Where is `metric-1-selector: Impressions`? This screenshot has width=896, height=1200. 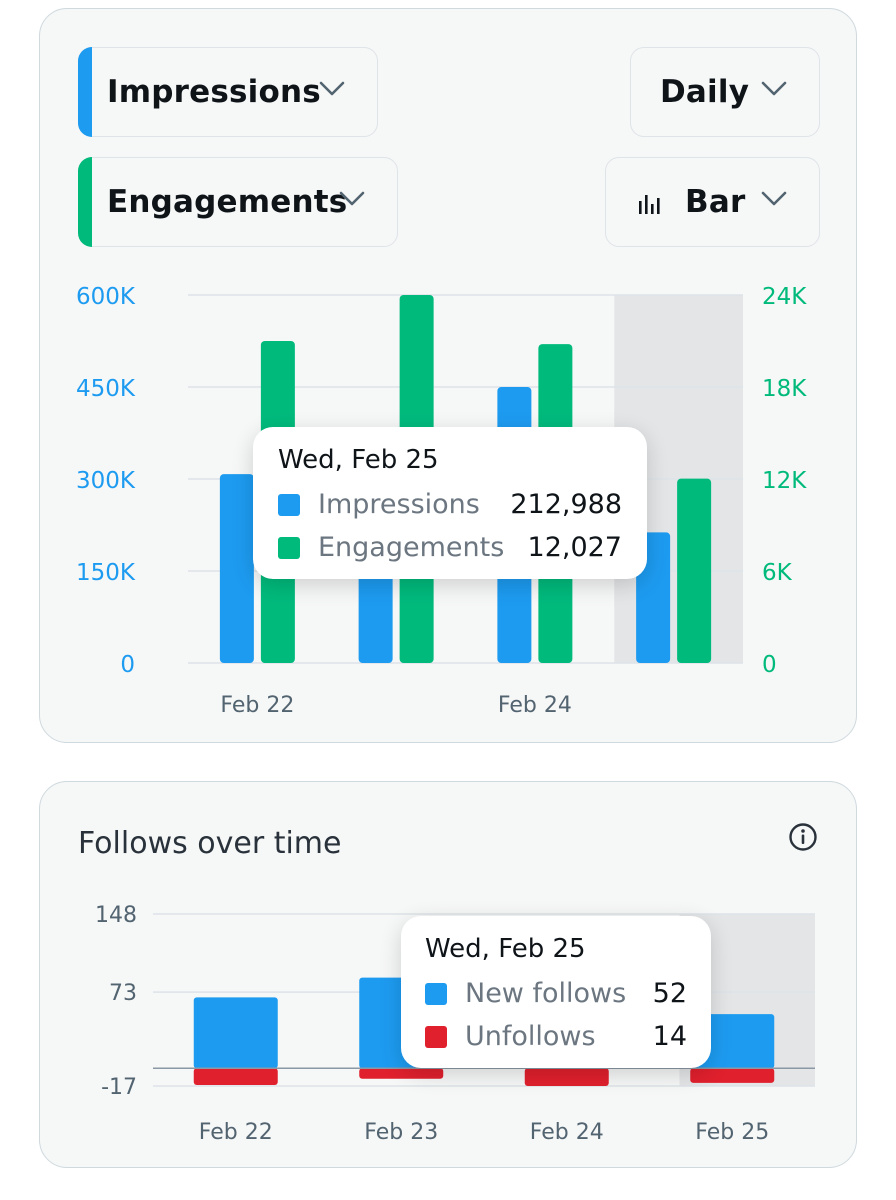
metric-1-selector: Impressions is located at coordinates (228, 92).